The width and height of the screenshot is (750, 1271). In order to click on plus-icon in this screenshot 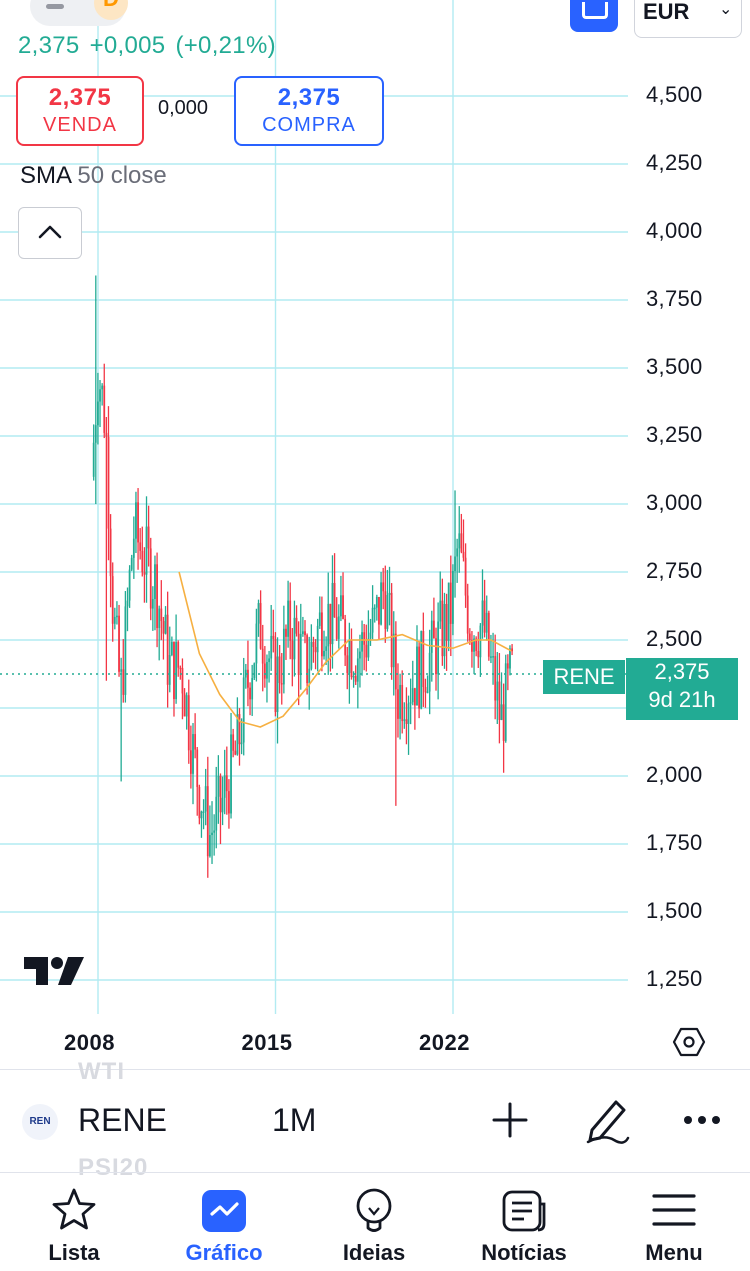, I will do `click(510, 1120)`.